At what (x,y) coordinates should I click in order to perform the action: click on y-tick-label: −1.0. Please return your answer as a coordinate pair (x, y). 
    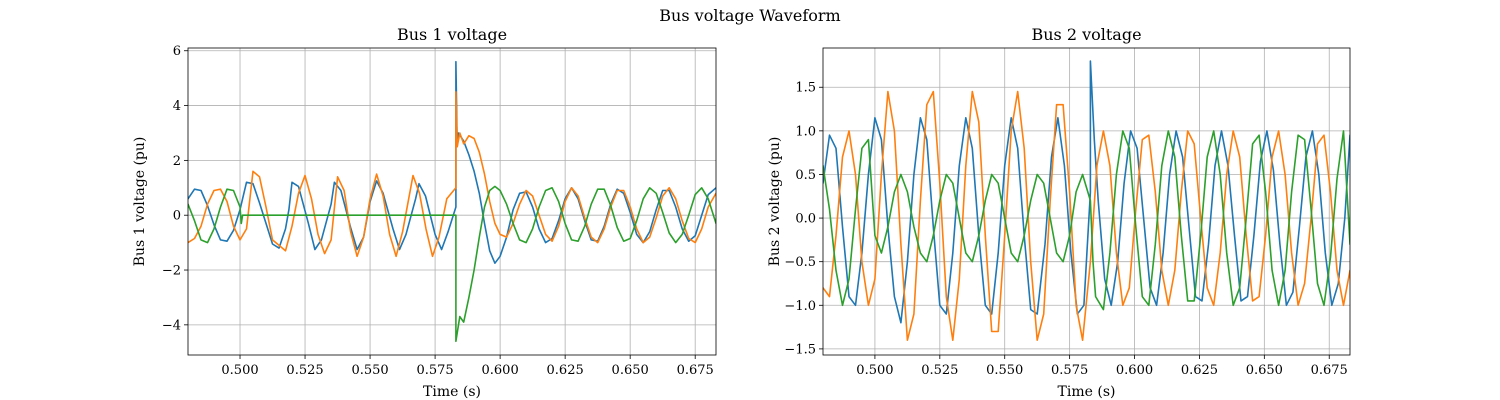
    Looking at the image, I should click on (800, 306).